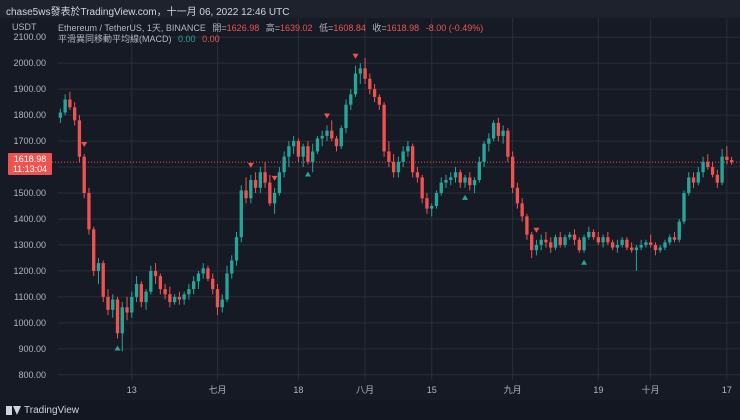 Image resolution: width=740 pixels, height=420 pixels. What do you see at coordinates (132, 390) in the screenshot?
I see `x-tick-label: 13` at bounding box center [132, 390].